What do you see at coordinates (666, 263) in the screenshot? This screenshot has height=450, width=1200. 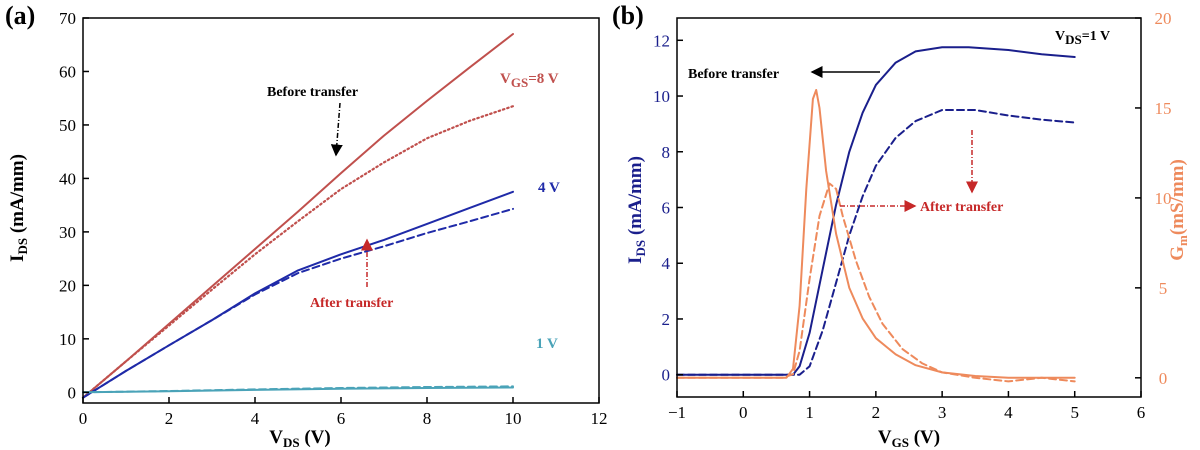 I see `y-tick-label: 4` at bounding box center [666, 263].